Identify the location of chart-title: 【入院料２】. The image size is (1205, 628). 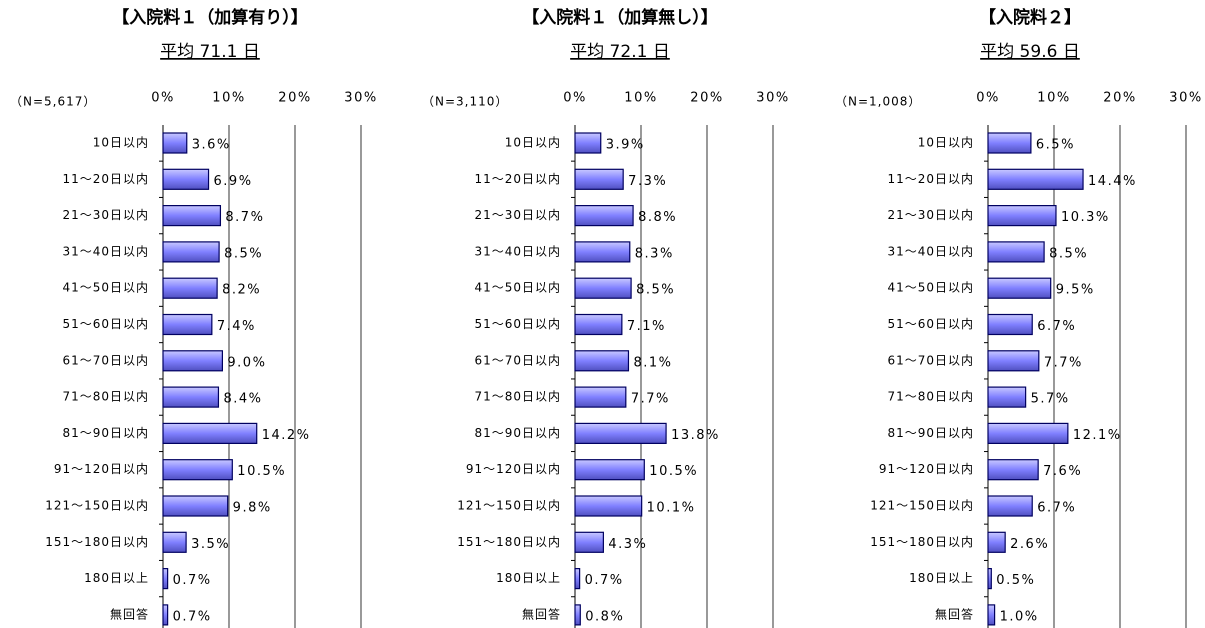
(1030, 17).